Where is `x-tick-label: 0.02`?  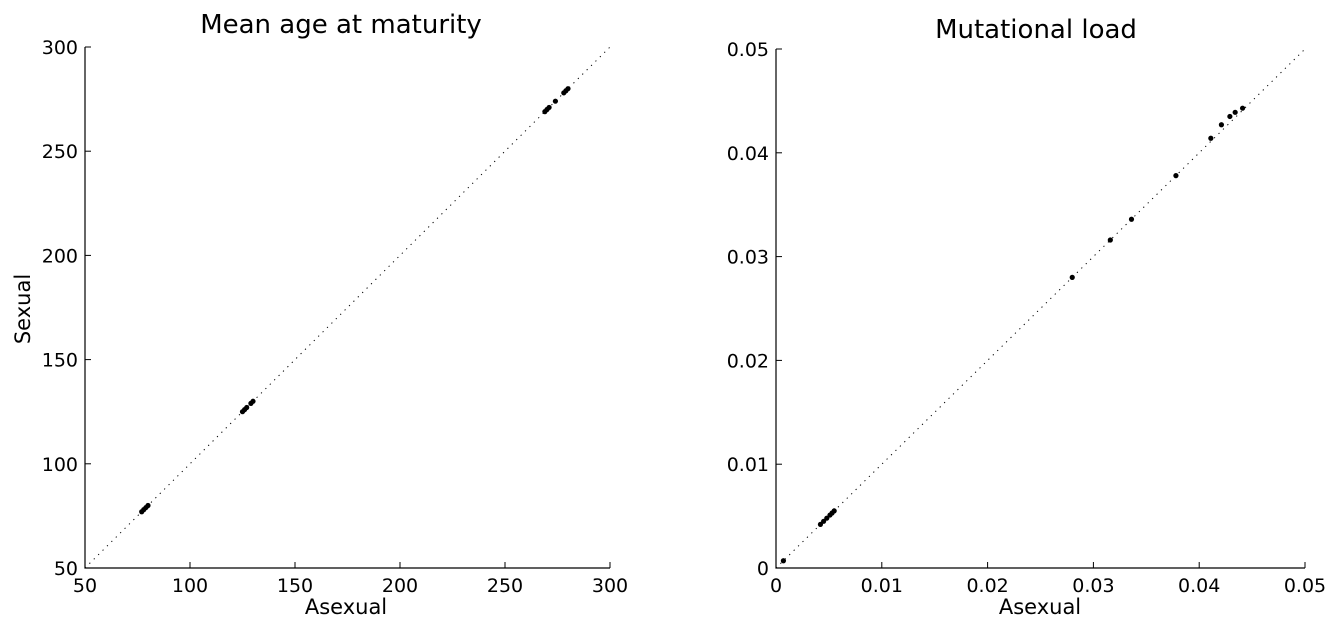 x-tick-label: 0.02 is located at coordinates (987, 586).